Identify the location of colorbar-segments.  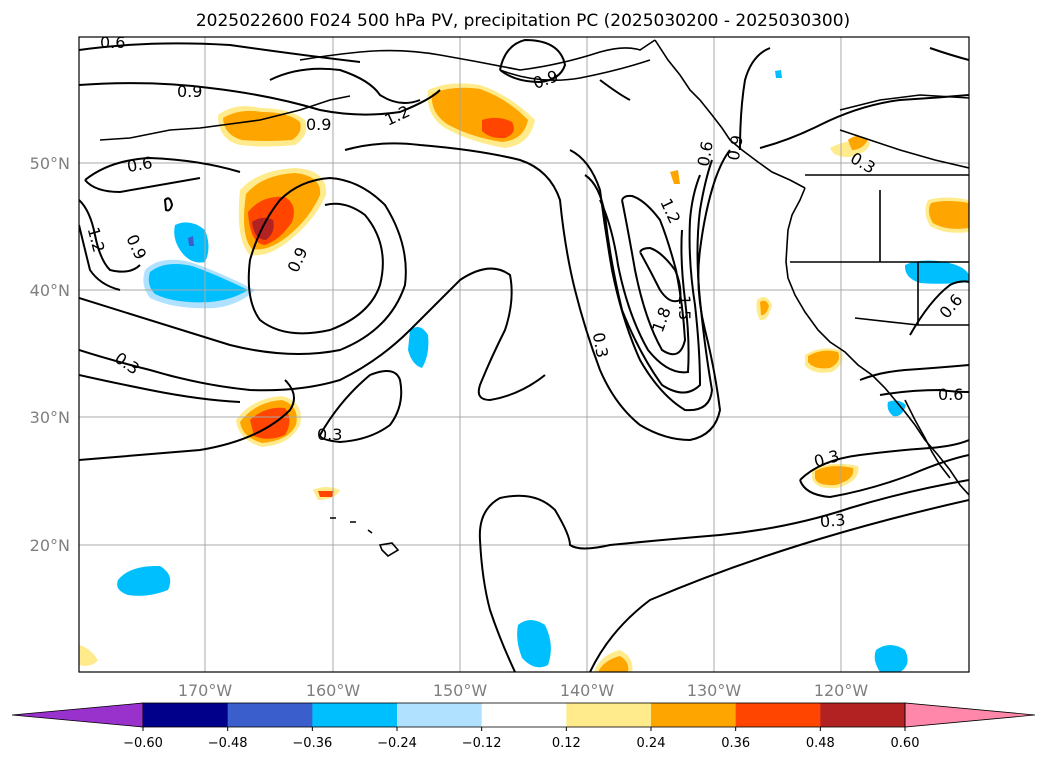
(523, 715).